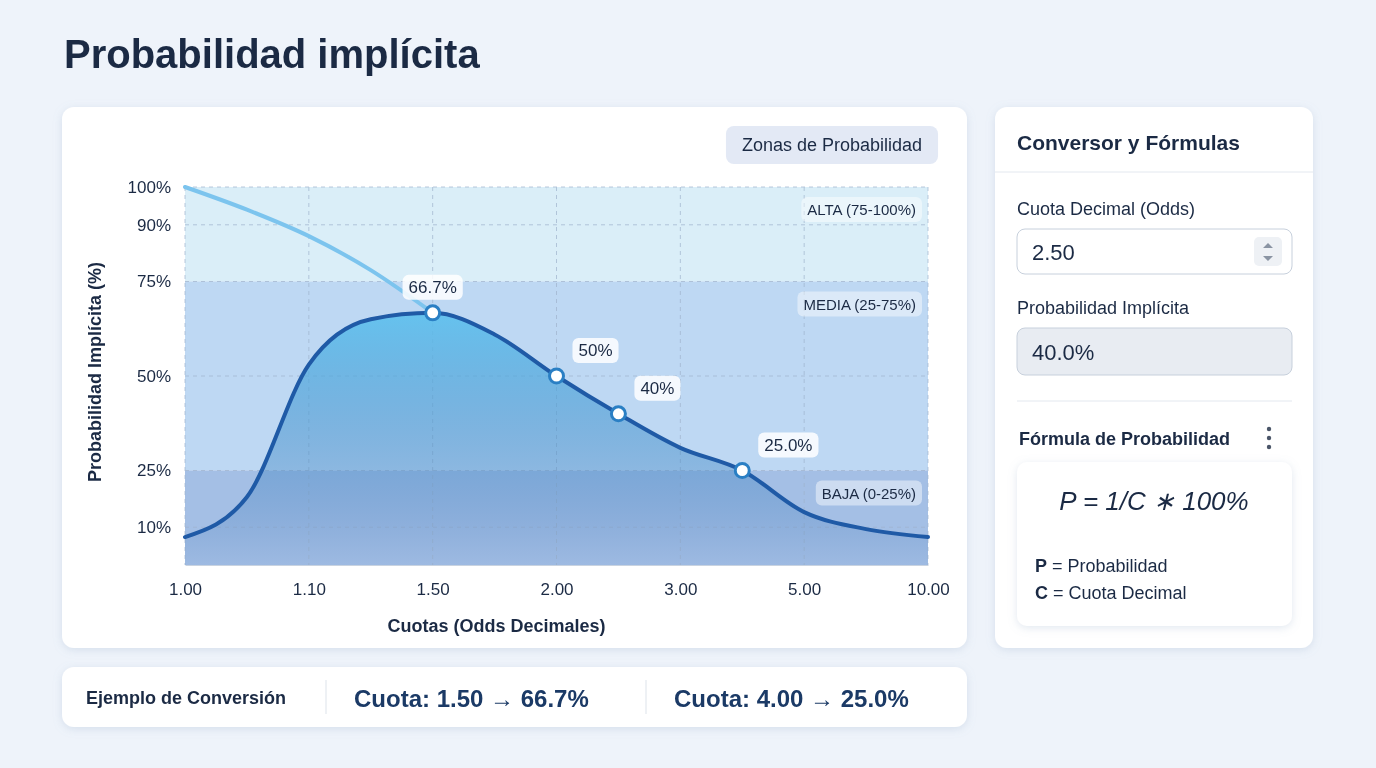 Image resolution: width=1376 pixels, height=768 pixels. What do you see at coordinates (153, 471) in the screenshot?
I see `y-tick-label: 25%` at bounding box center [153, 471].